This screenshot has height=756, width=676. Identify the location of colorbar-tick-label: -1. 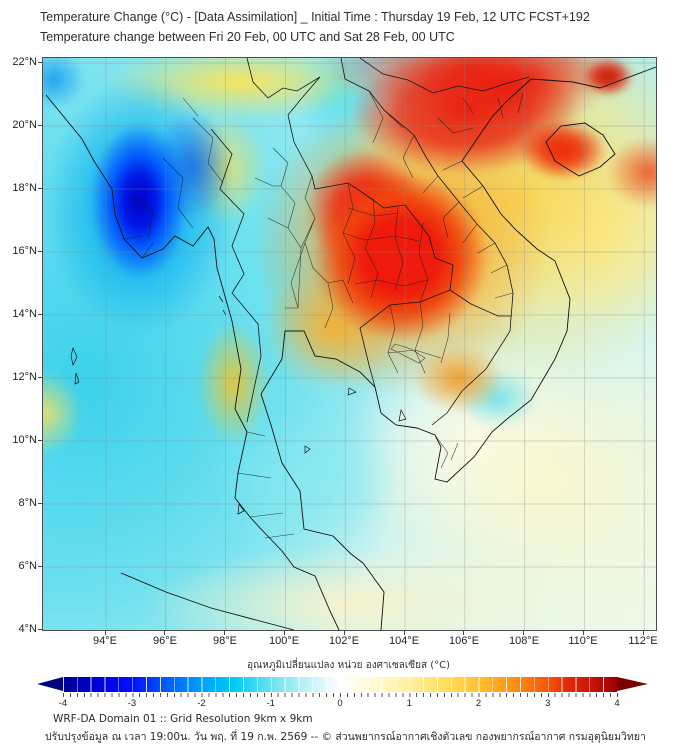
(270, 703).